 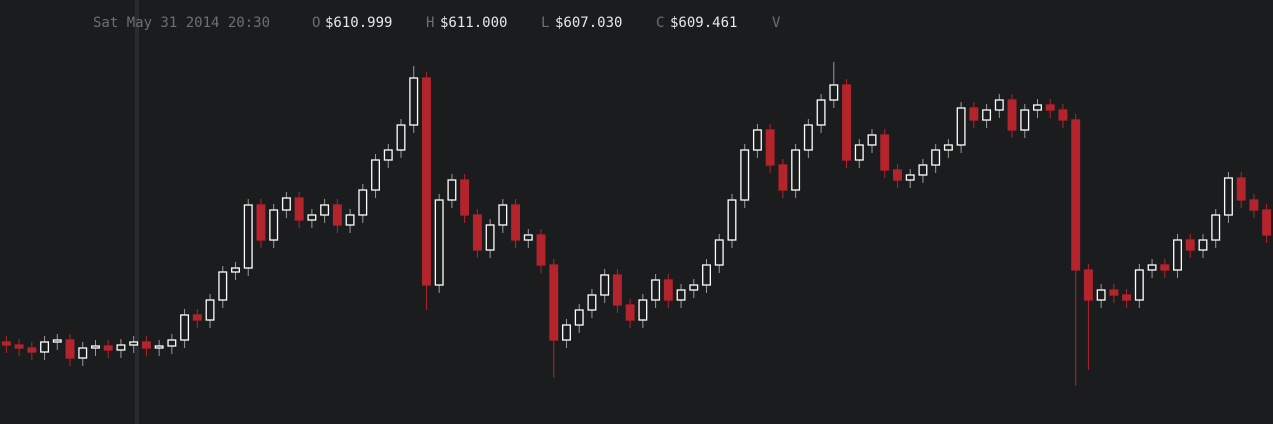 What do you see at coordinates (776, 23) in the screenshot?
I see `volume-key: V` at bounding box center [776, 23].